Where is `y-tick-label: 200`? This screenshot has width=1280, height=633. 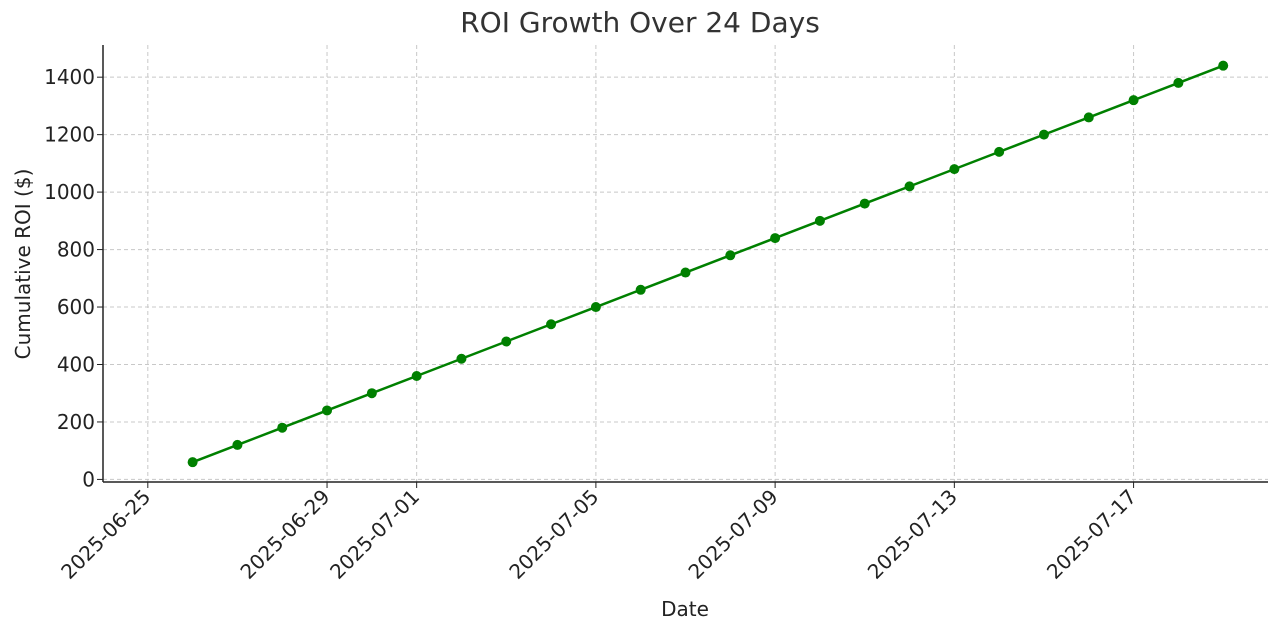 y-tick-label: 200 is located at coordinates (76, 422).